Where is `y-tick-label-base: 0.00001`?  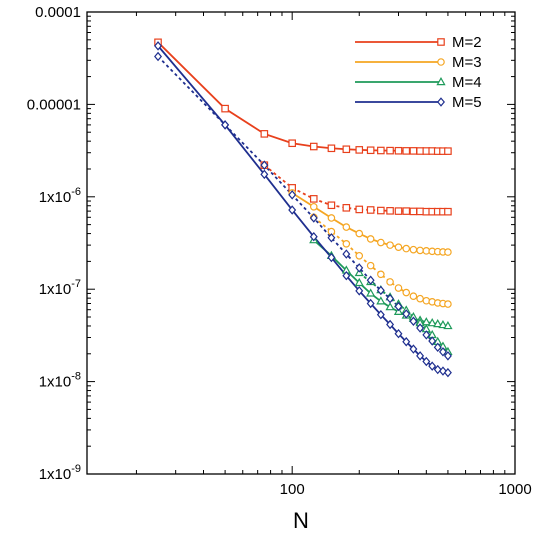
y-tick-label-base: 0.00001 is located at coordinates (54, 104).